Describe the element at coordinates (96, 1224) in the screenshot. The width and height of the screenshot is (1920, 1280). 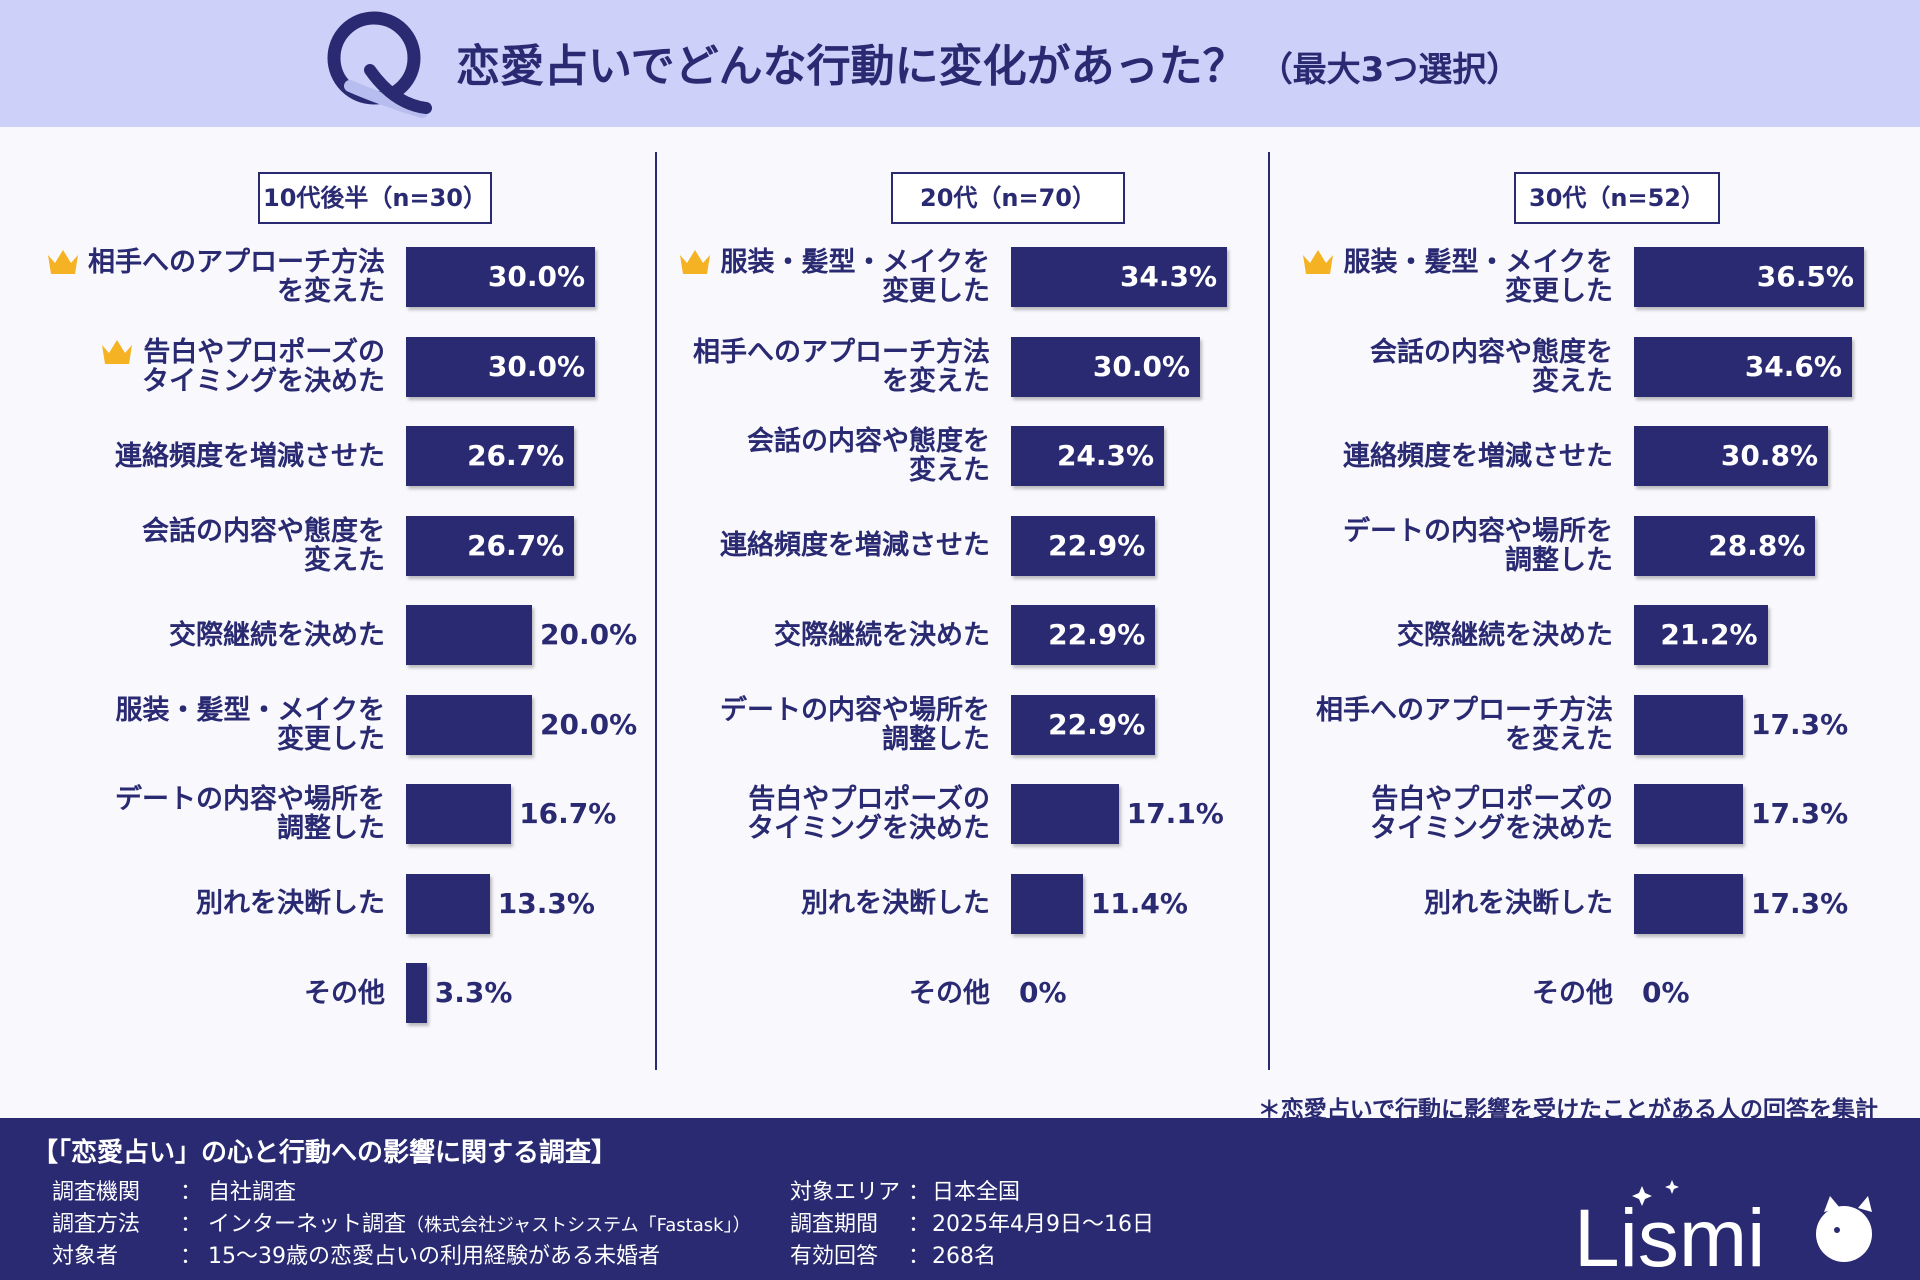
I see `info-key: 調査方法` at that location.